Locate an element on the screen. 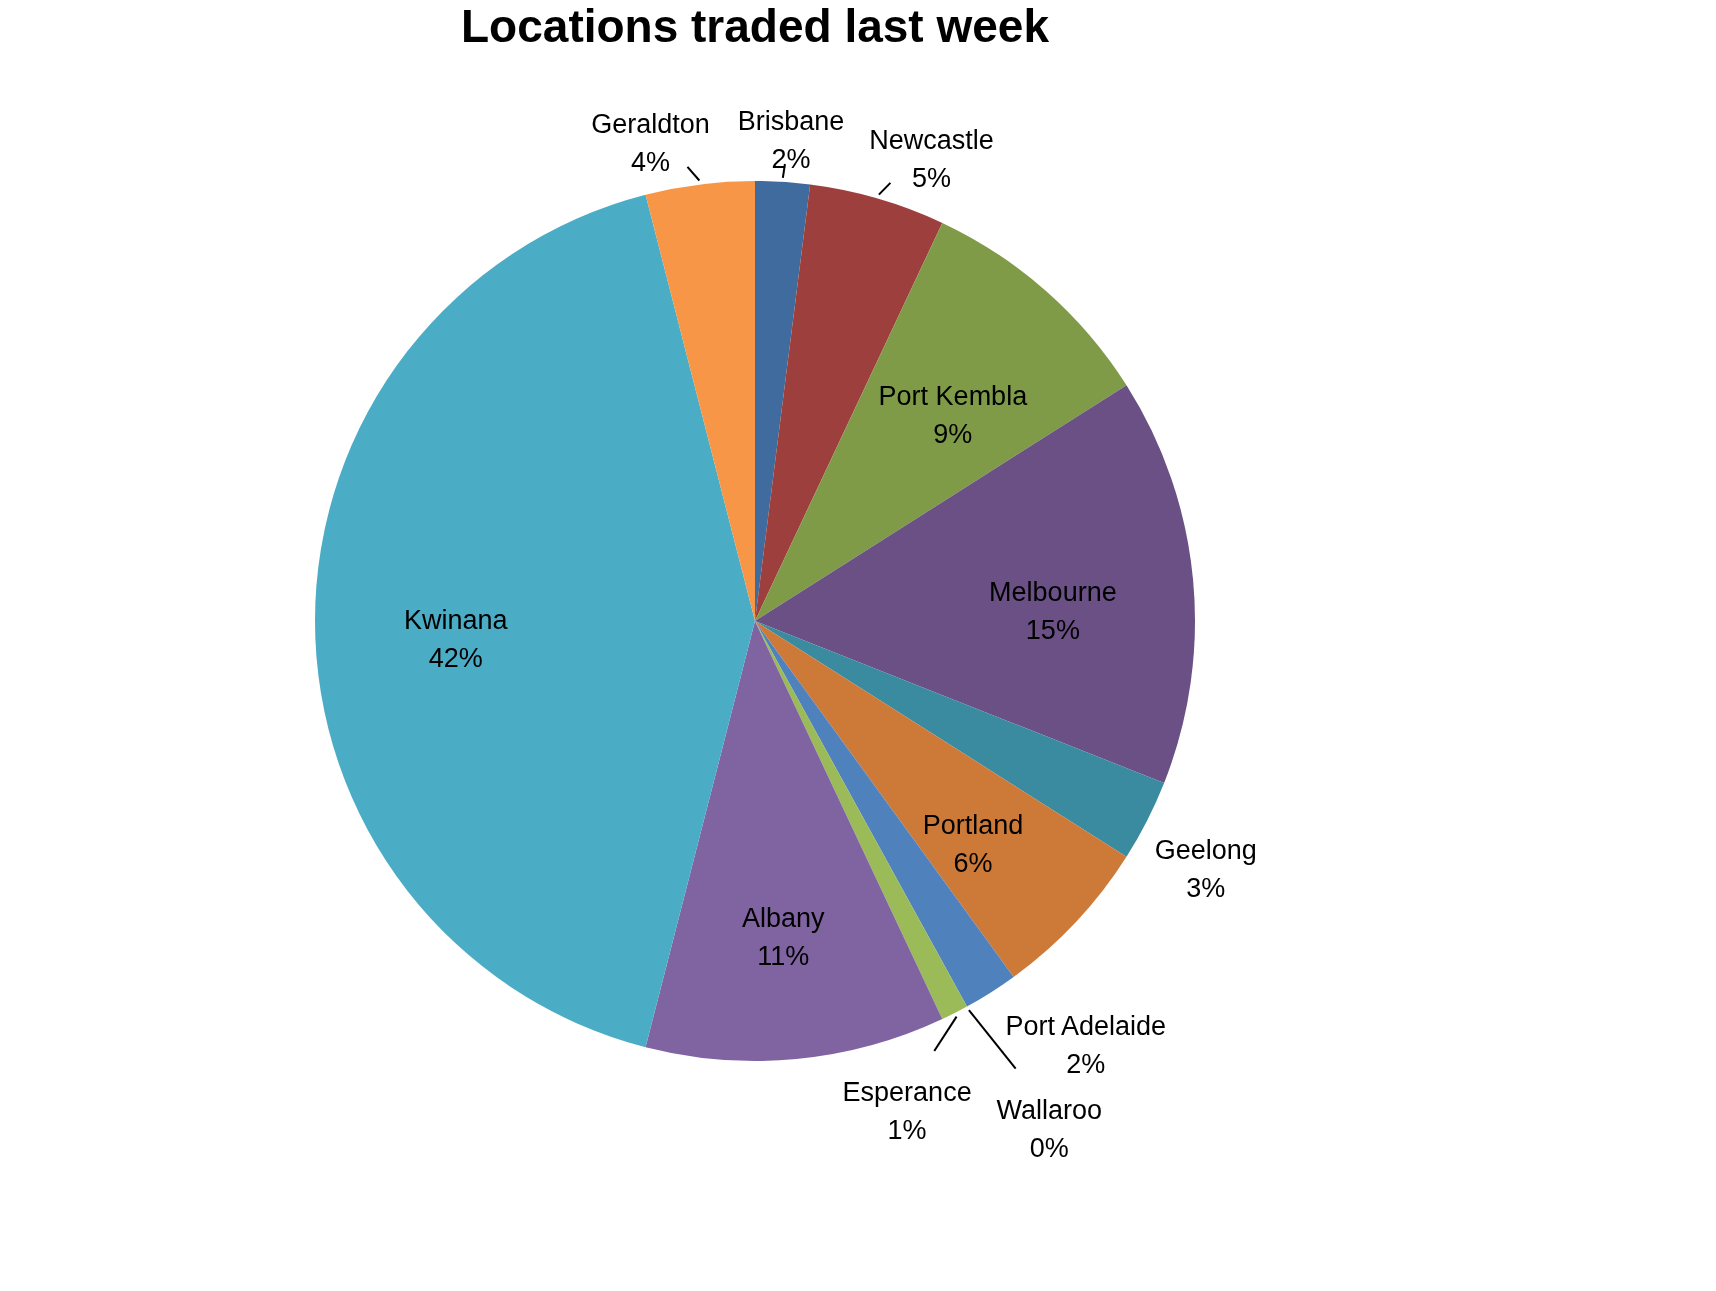  slice-label: Port Kembla is located at coordinates (953, 395).